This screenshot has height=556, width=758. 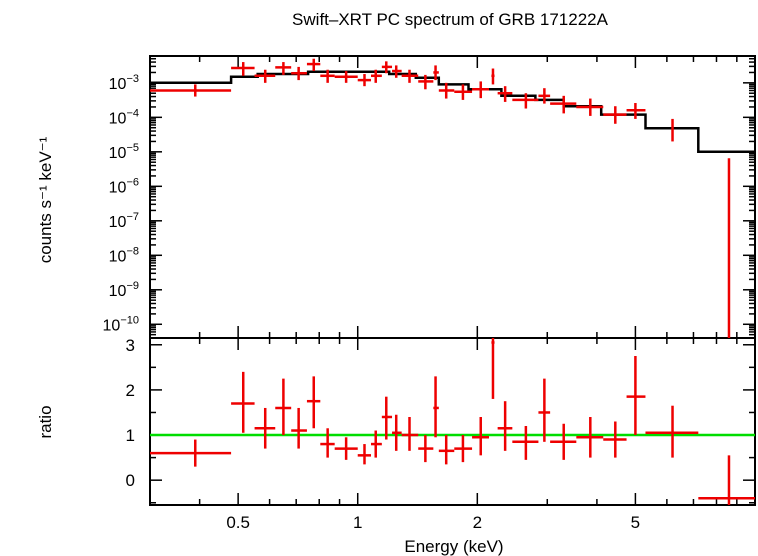 I want to click on y-tick-label: 10⁻¹⁰, so click(x=121, y=324).